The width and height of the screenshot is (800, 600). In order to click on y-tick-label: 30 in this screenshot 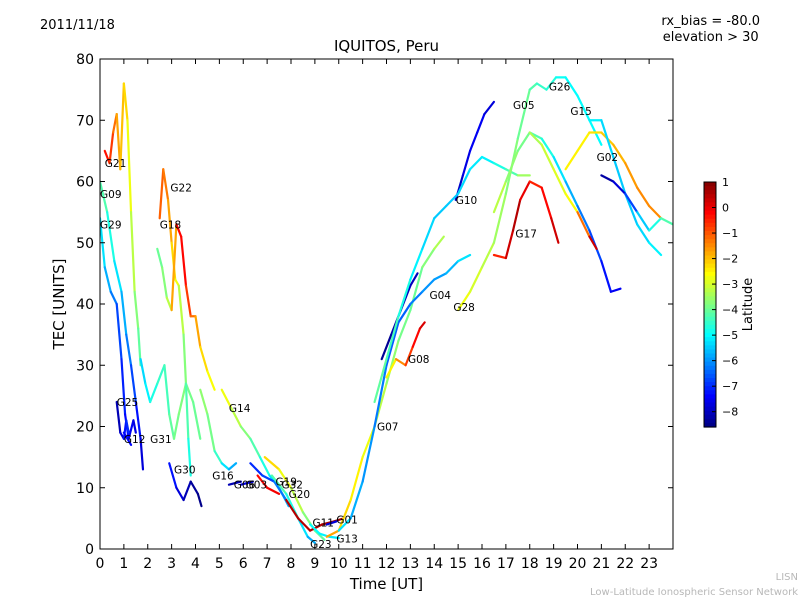, I will do `click(85, 366)`.